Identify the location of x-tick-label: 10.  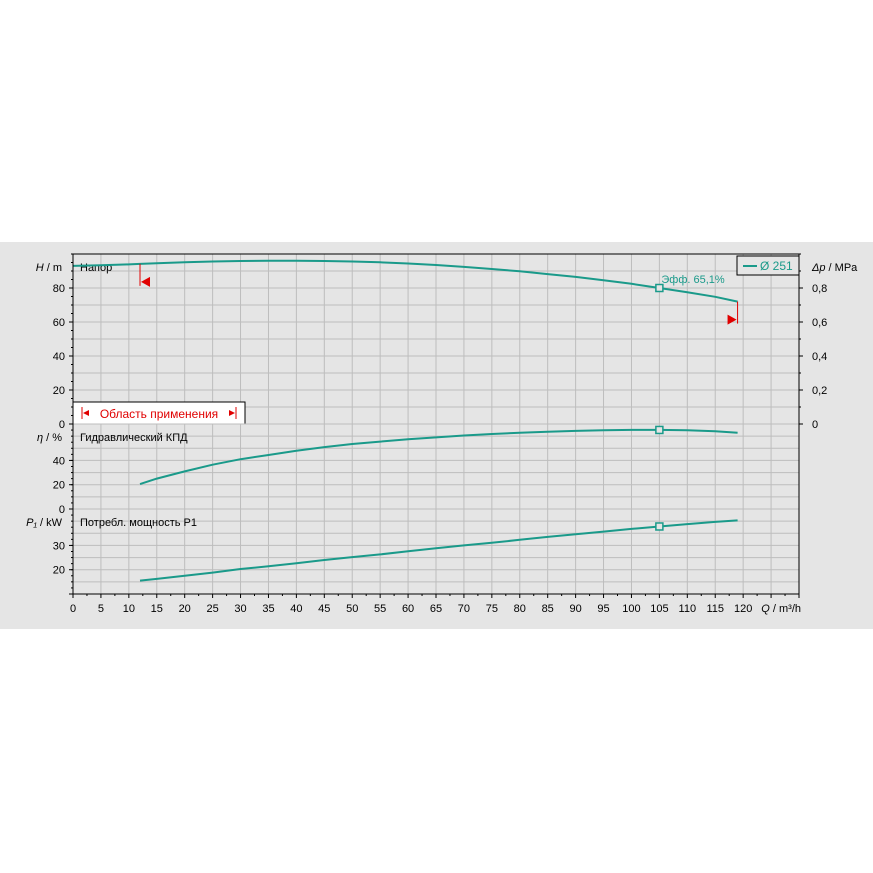
(129, 609).